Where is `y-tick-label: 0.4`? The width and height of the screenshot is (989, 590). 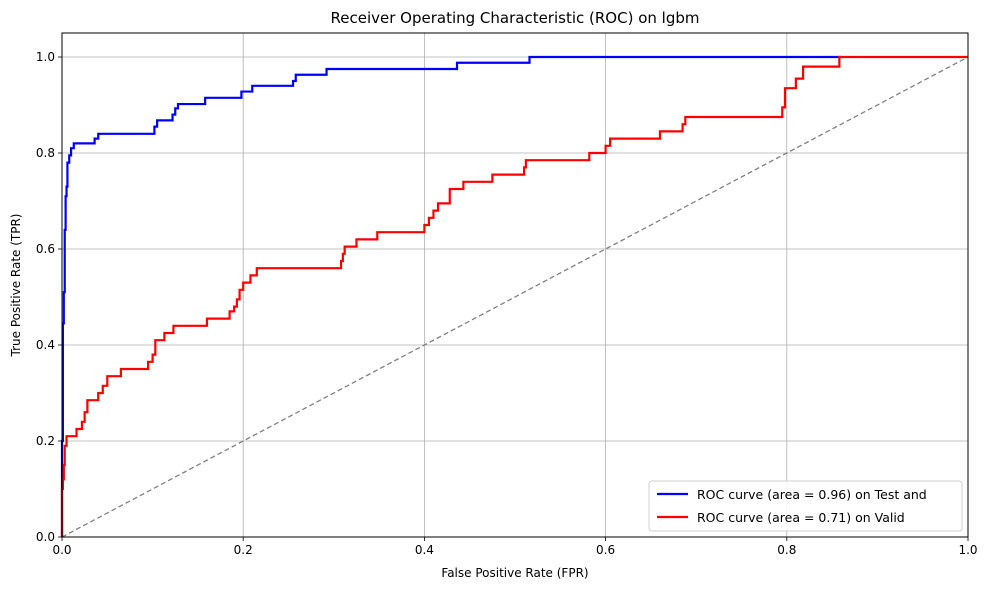 y-tick-label: 0.4 is located at coordinates (45, 345).